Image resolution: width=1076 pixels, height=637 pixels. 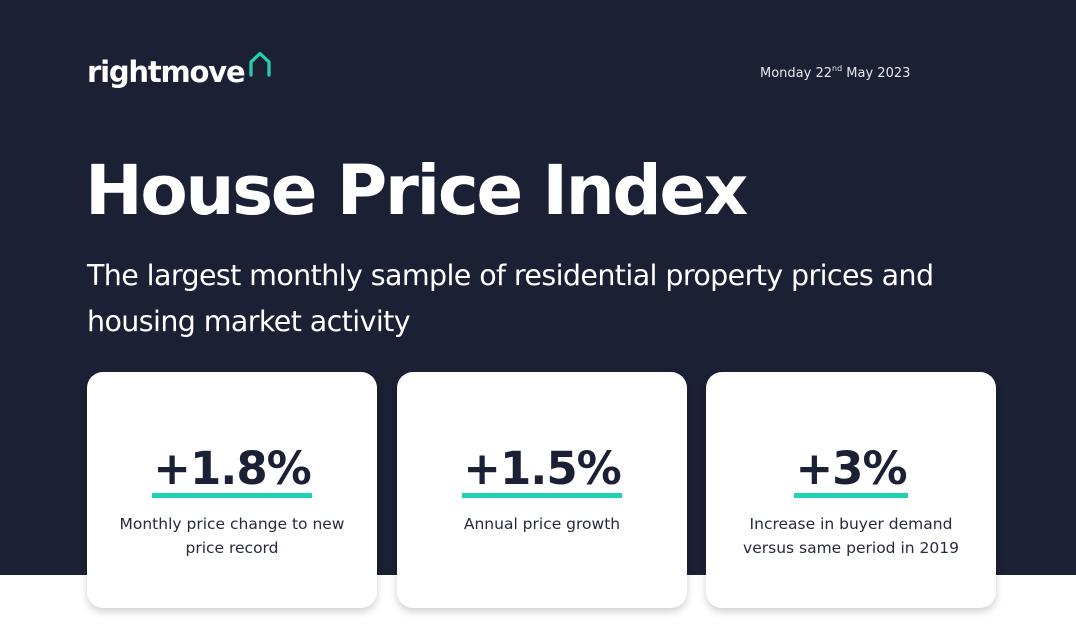 What do you see at coordinates (166, 72) in the screenshot?
I see `logo-wordmark: rightmove` at bounding box center [166, 72].